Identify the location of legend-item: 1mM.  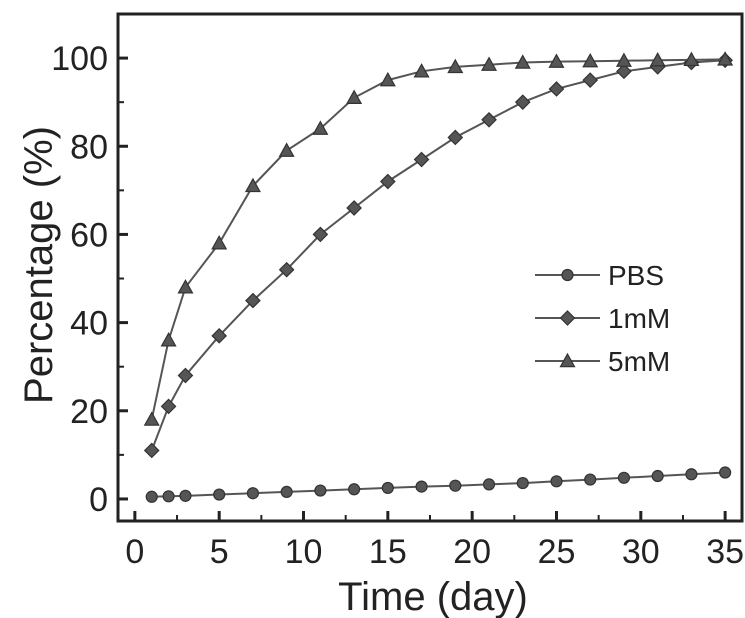
(602, 318).